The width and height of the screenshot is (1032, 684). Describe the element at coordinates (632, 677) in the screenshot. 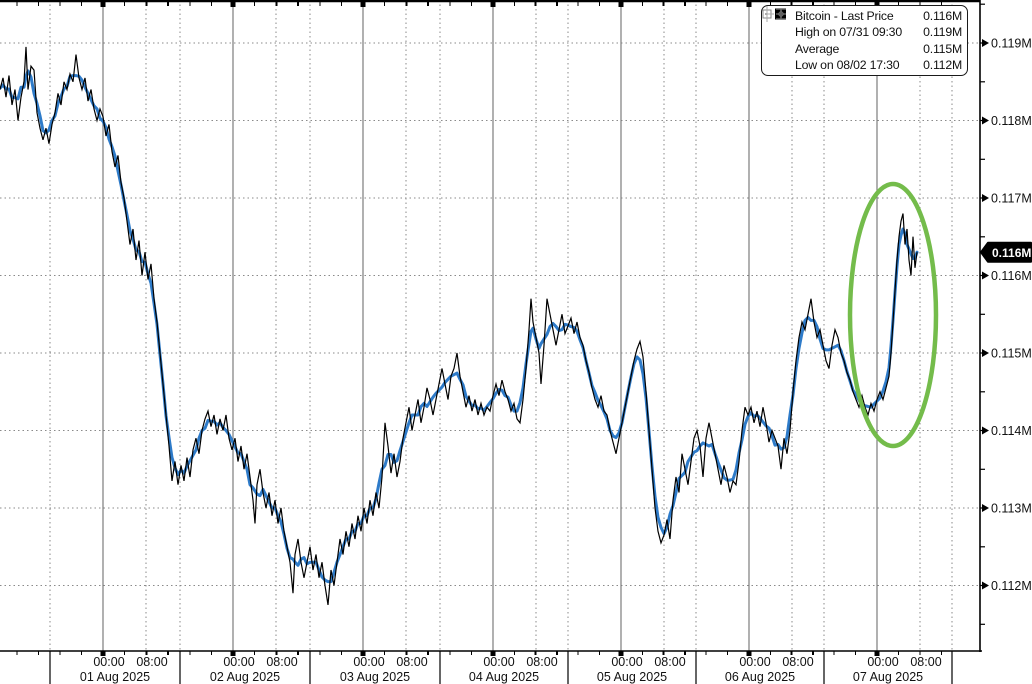

I see `date-label: 05 Aug 2025` at that location.